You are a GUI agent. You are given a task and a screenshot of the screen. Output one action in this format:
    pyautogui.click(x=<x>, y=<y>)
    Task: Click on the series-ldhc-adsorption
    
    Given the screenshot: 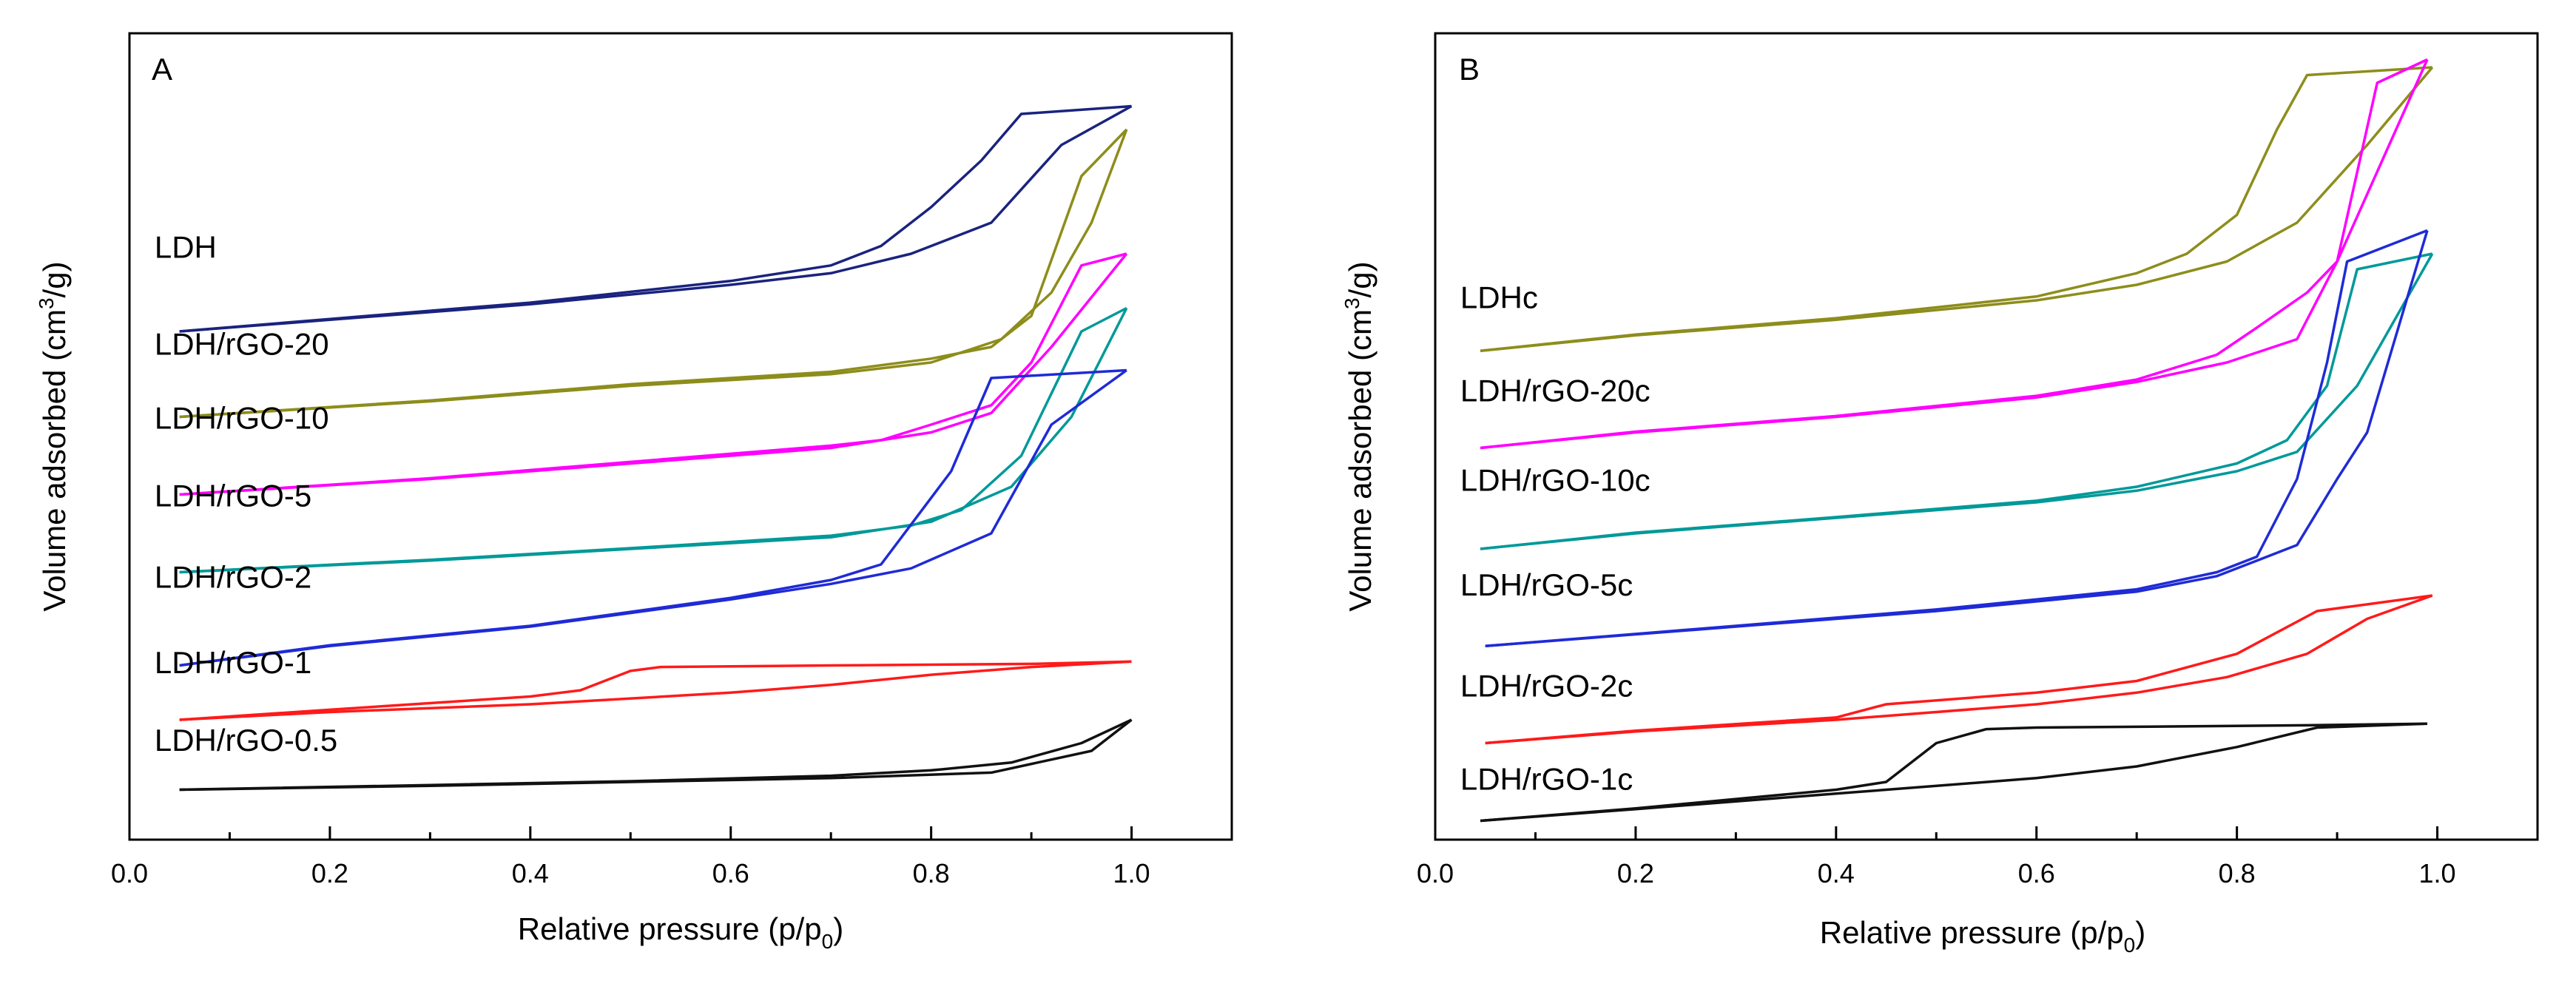 What is the action you would take?
    pyautogui.click(x=1957, y=209)
    